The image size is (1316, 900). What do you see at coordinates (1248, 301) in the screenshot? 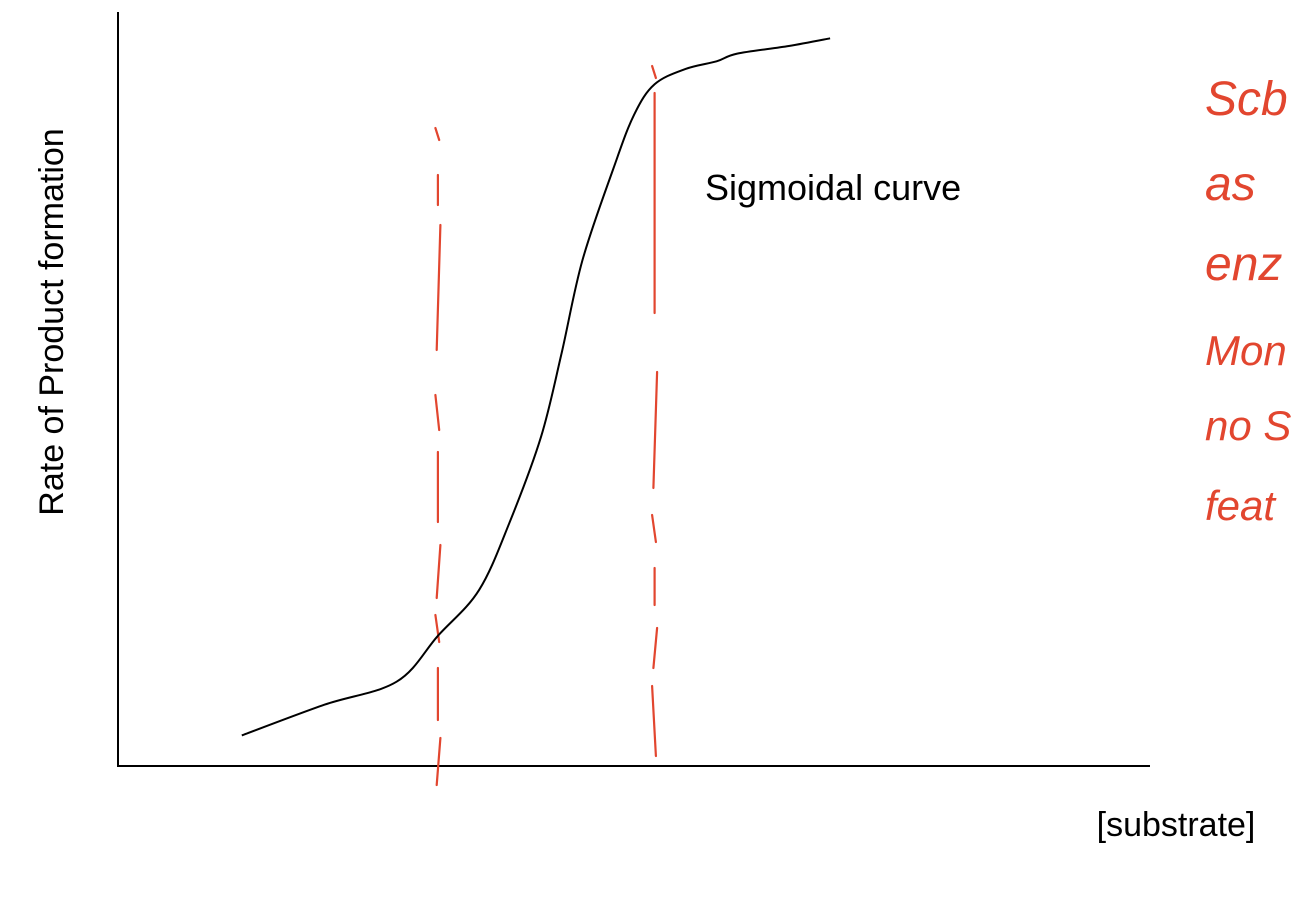
I see `handwritten-notes: Scb as enz Mon no S feat` at bounding box center [1248, 301].